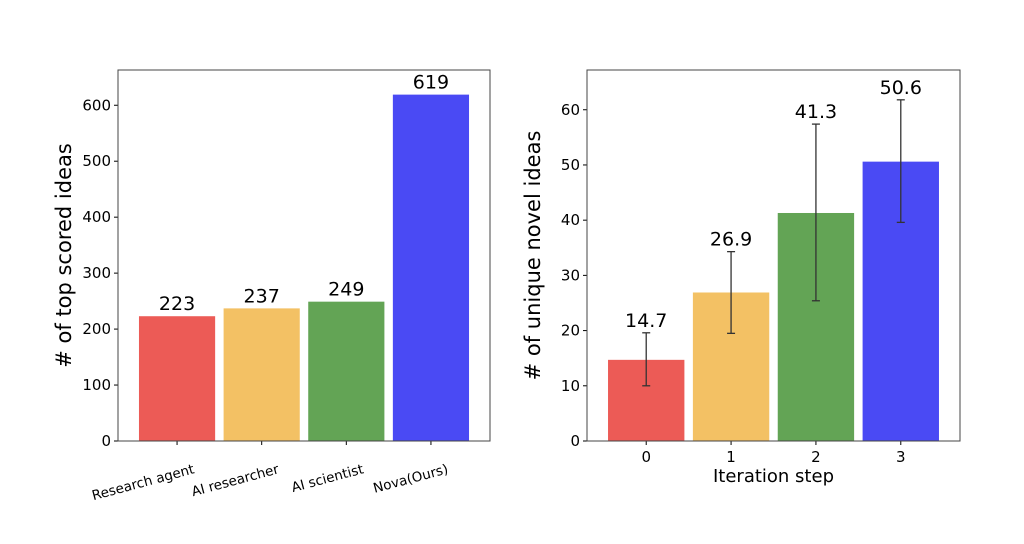 The image size is (1024, 544). I want to click on data-label: 50.6, so click(901, 88).